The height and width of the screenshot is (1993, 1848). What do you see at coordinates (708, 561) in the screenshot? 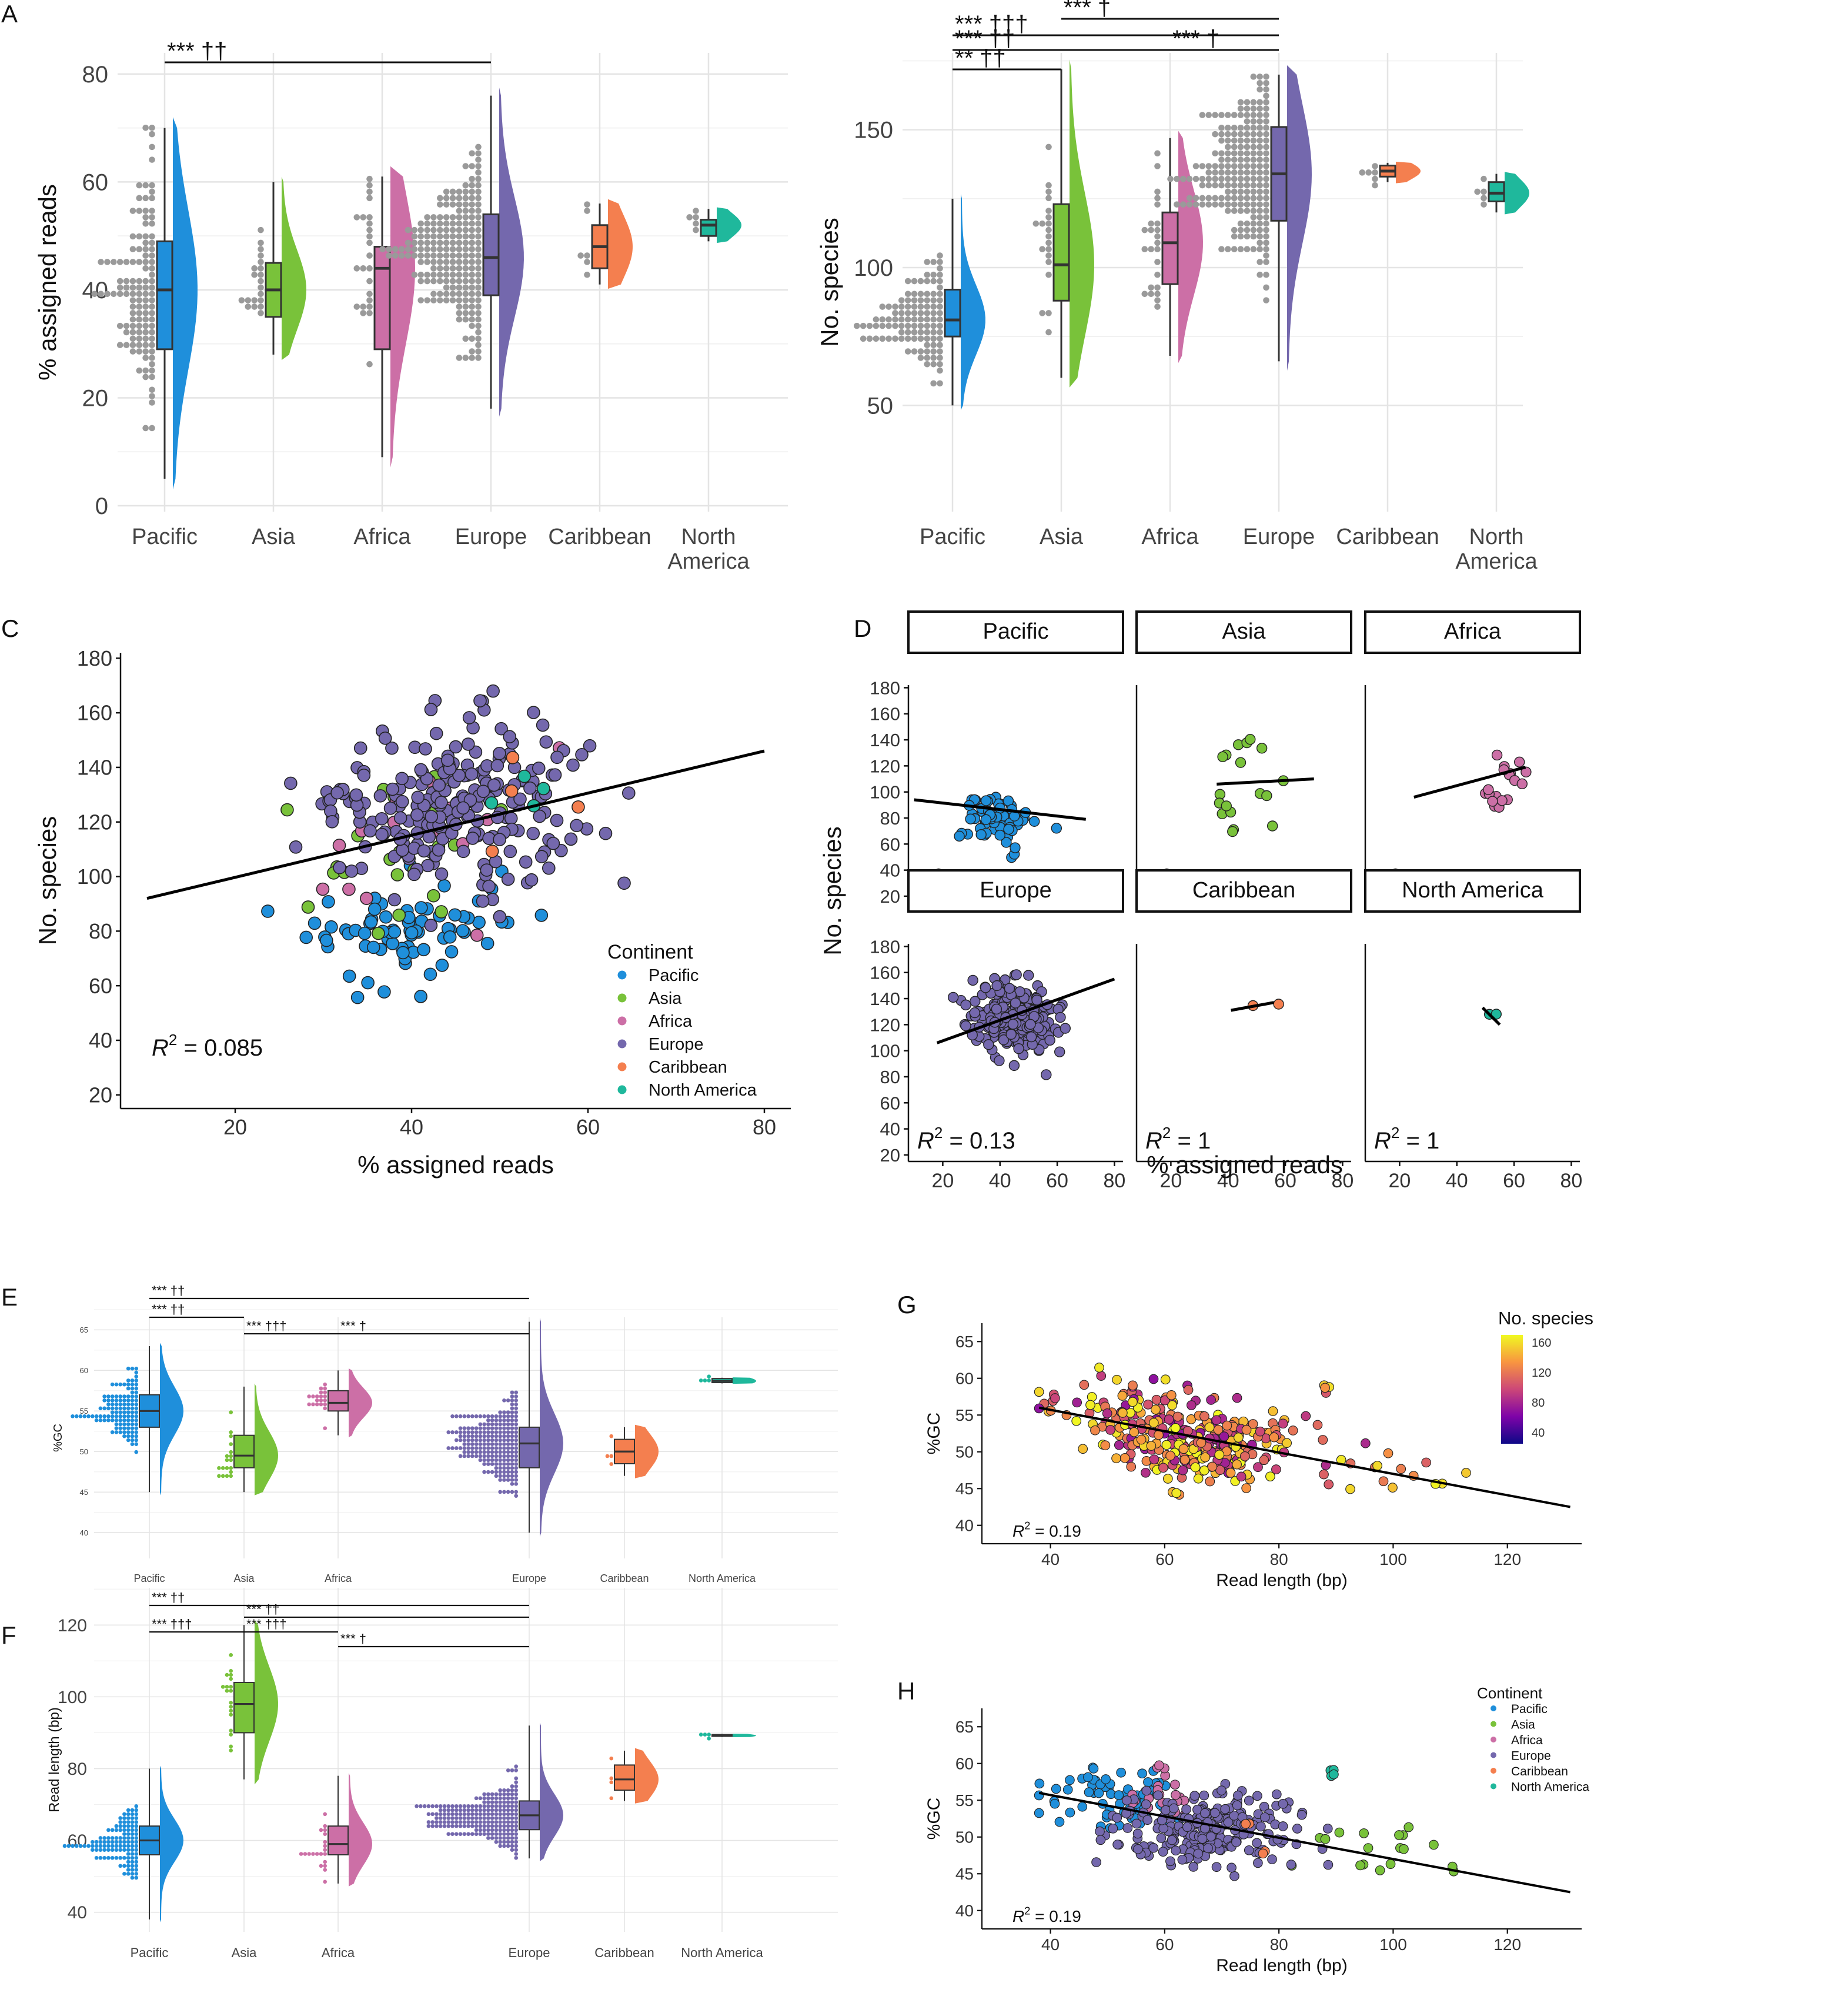
I see `x-tick-line: America` at bounding box center [708, 561].